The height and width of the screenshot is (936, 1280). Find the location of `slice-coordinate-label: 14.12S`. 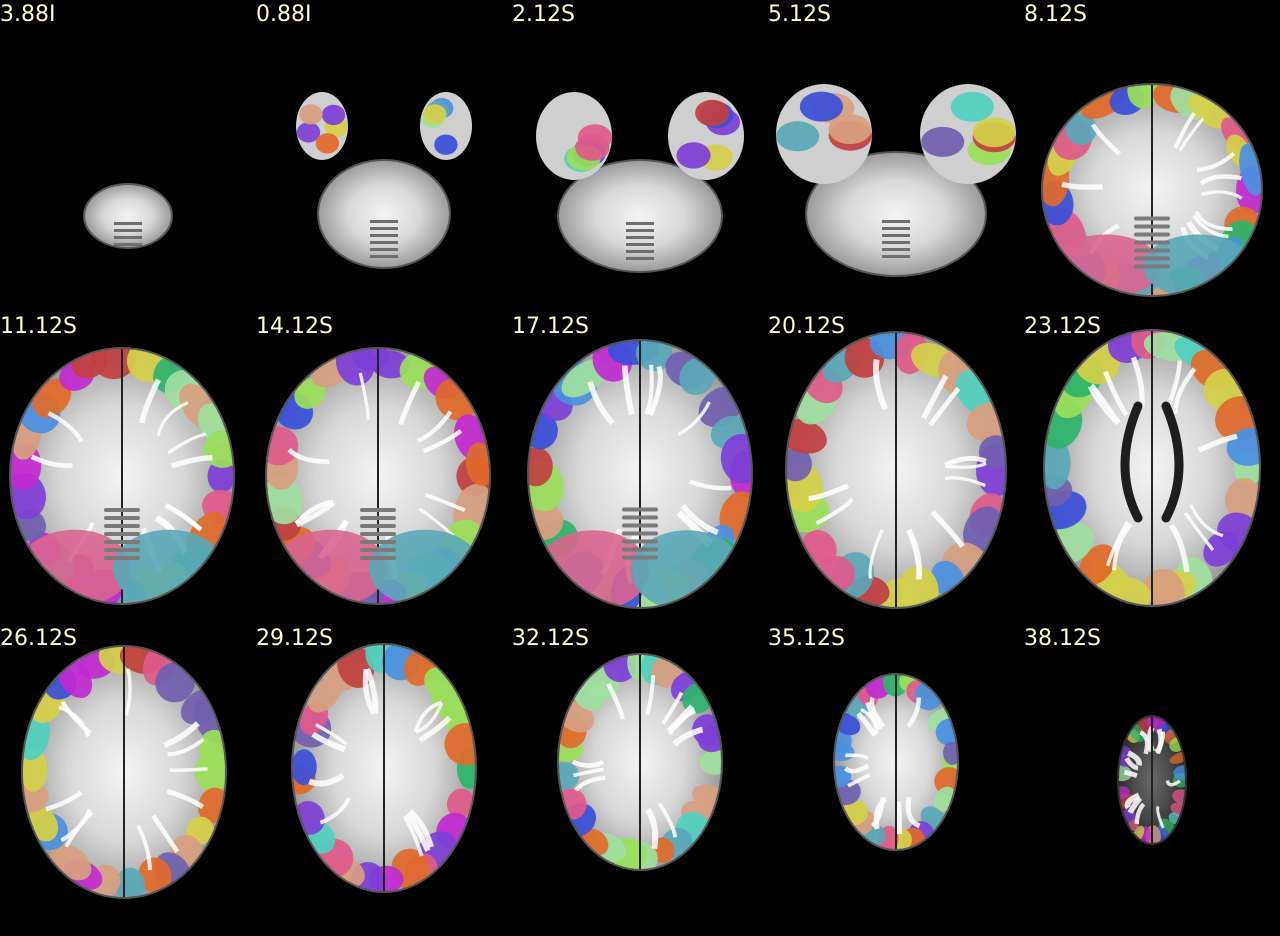

slice-coordinate-label: 14.12S is located at coordinates (294, 326).